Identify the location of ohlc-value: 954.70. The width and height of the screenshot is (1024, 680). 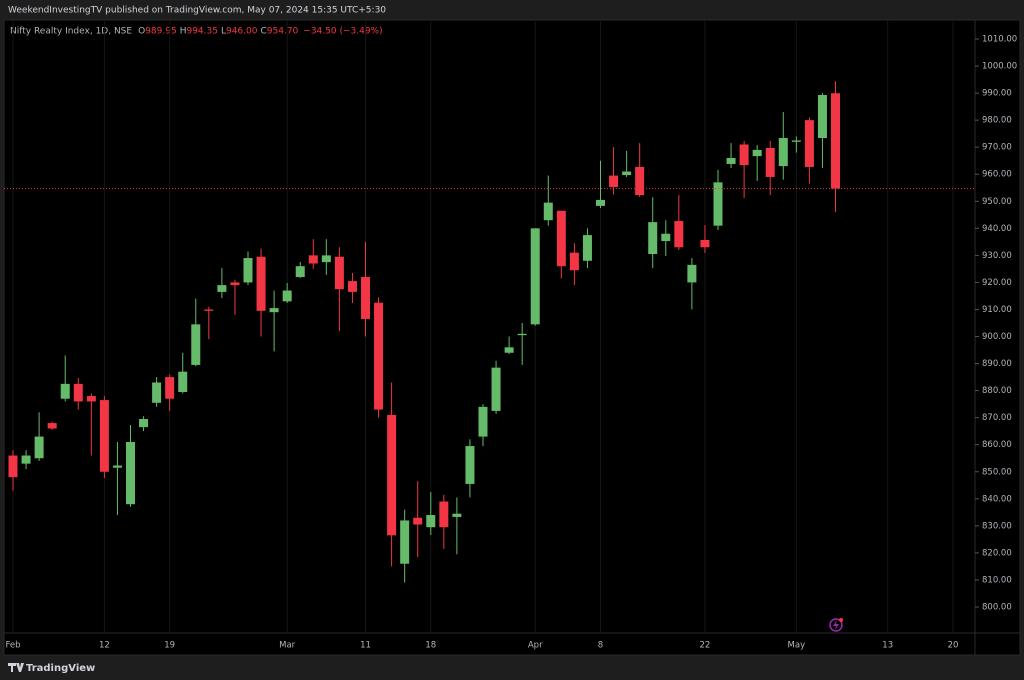
(283, 32).